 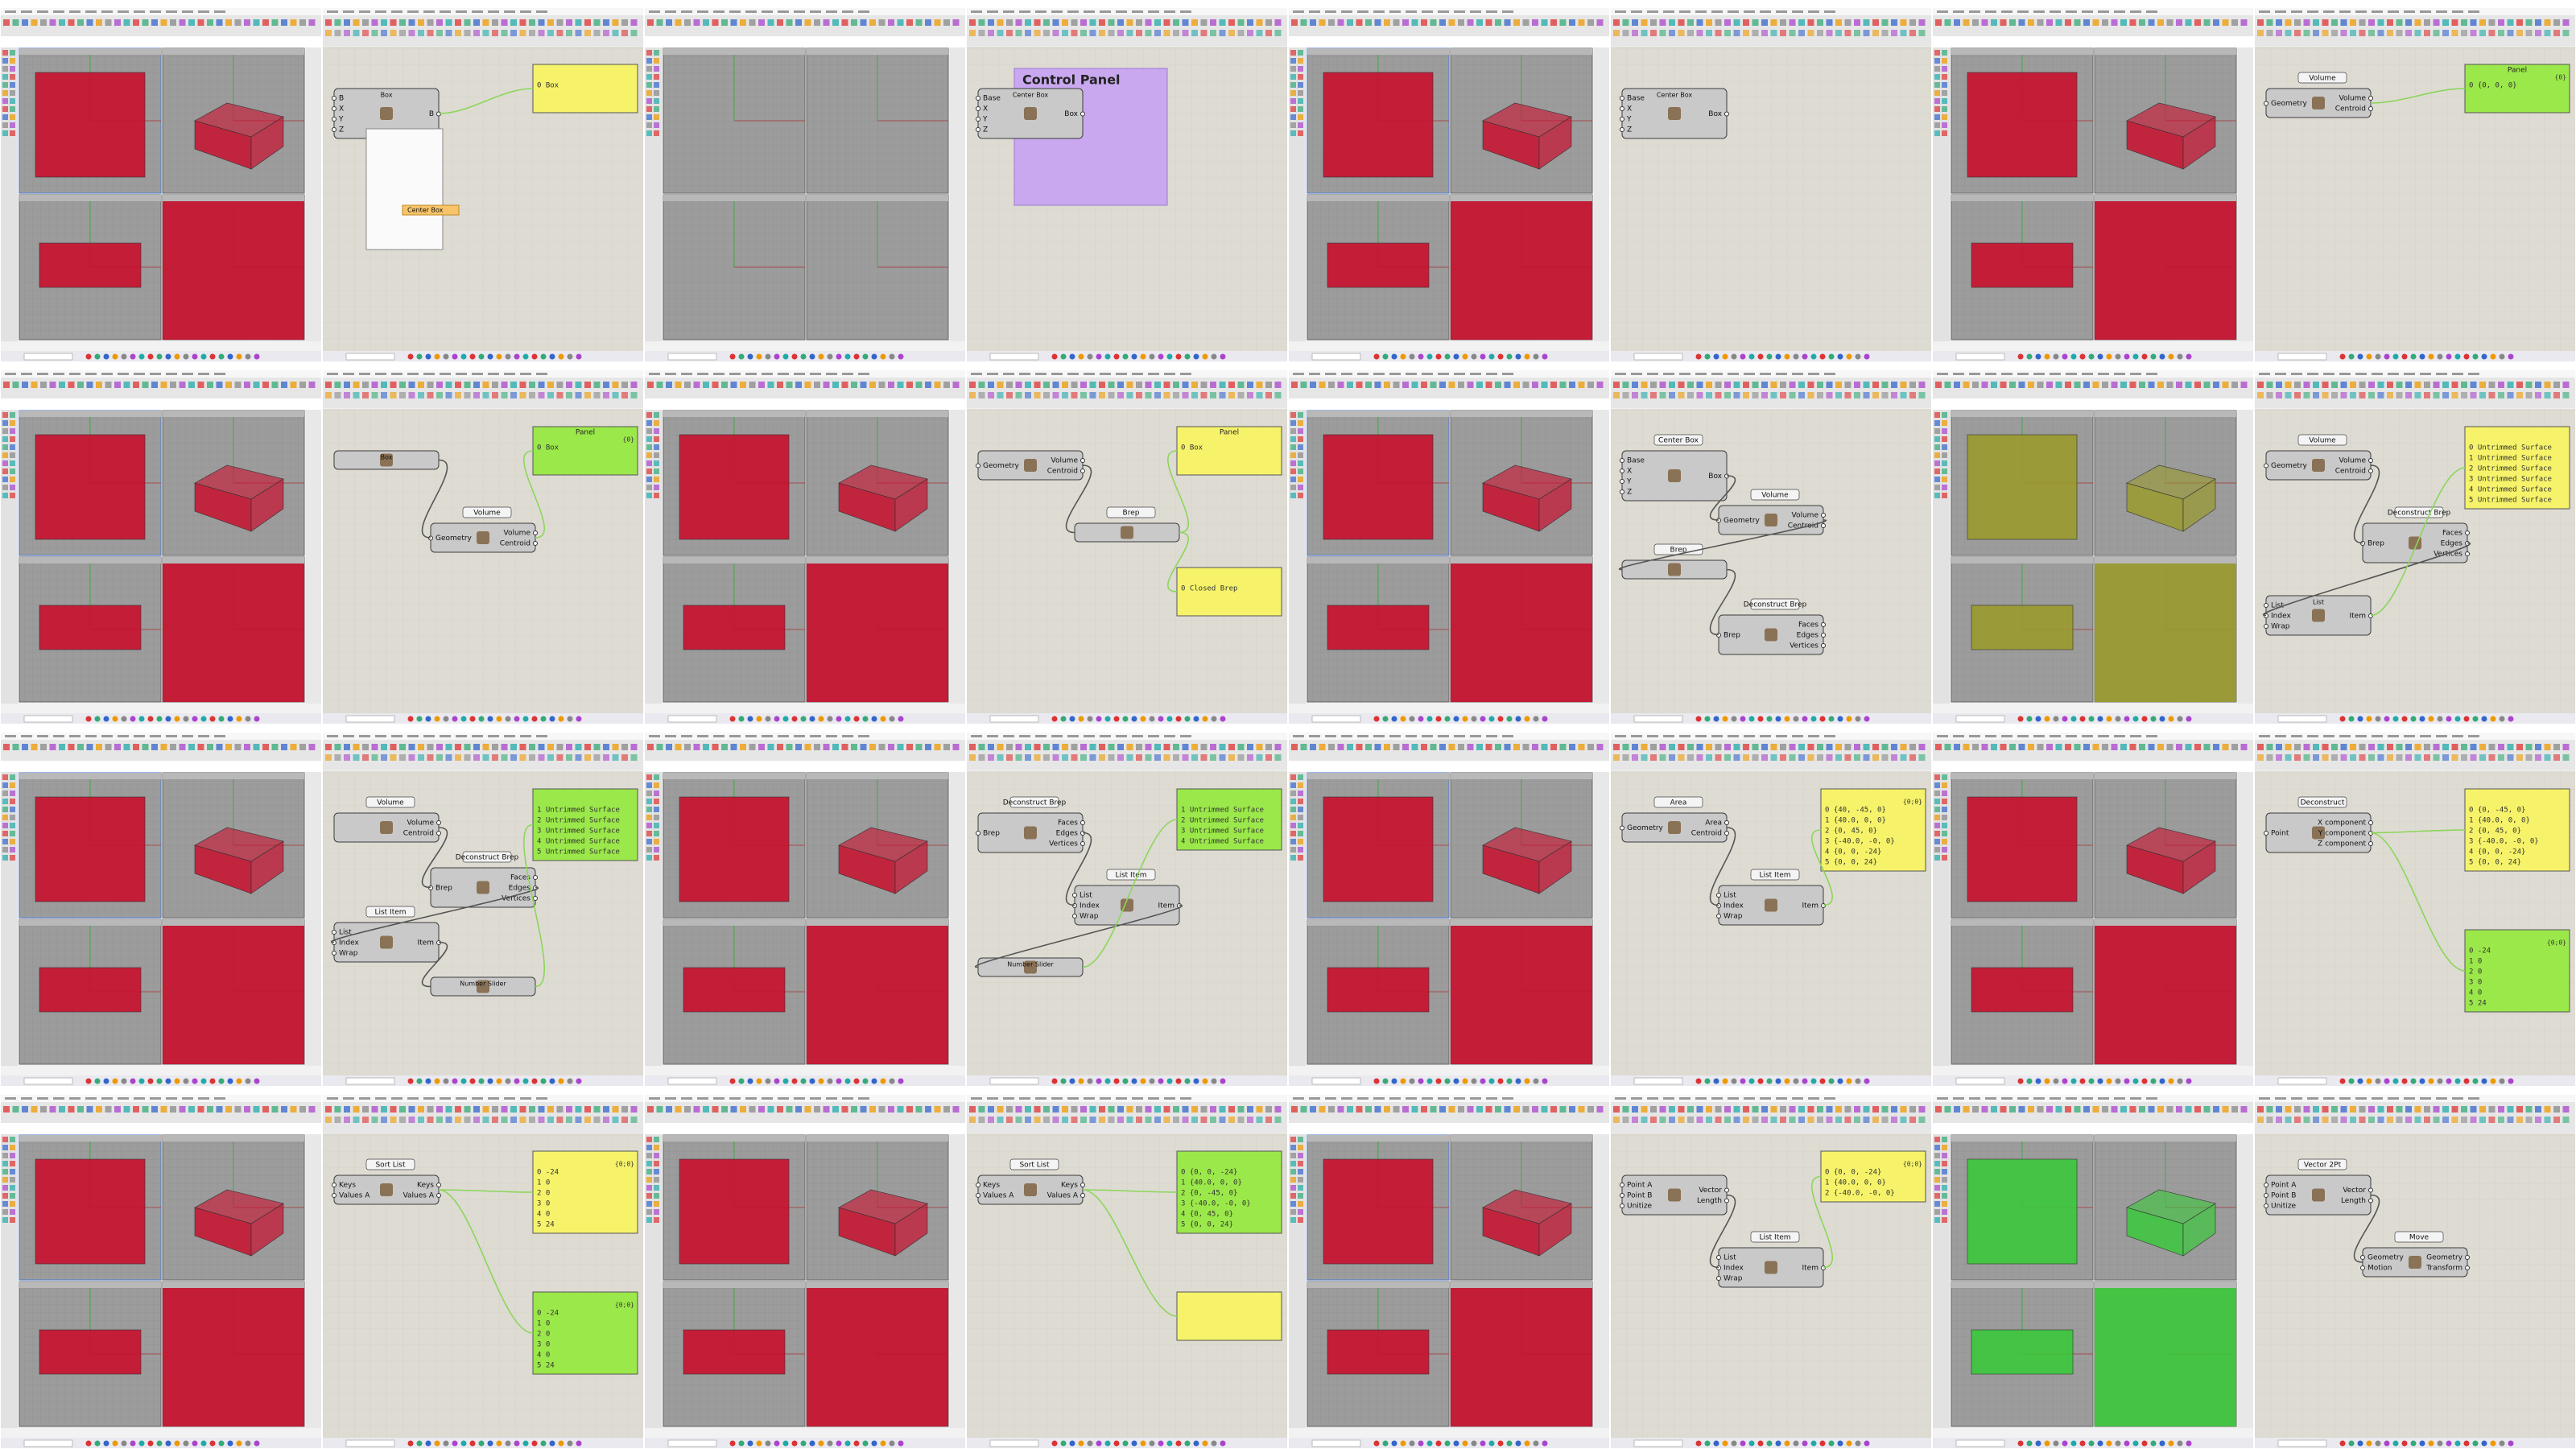 What do you see at coordinates (2289, 466) in the screenshot?
I see `input-name: Geometry` at bounding box center [2289, 466].